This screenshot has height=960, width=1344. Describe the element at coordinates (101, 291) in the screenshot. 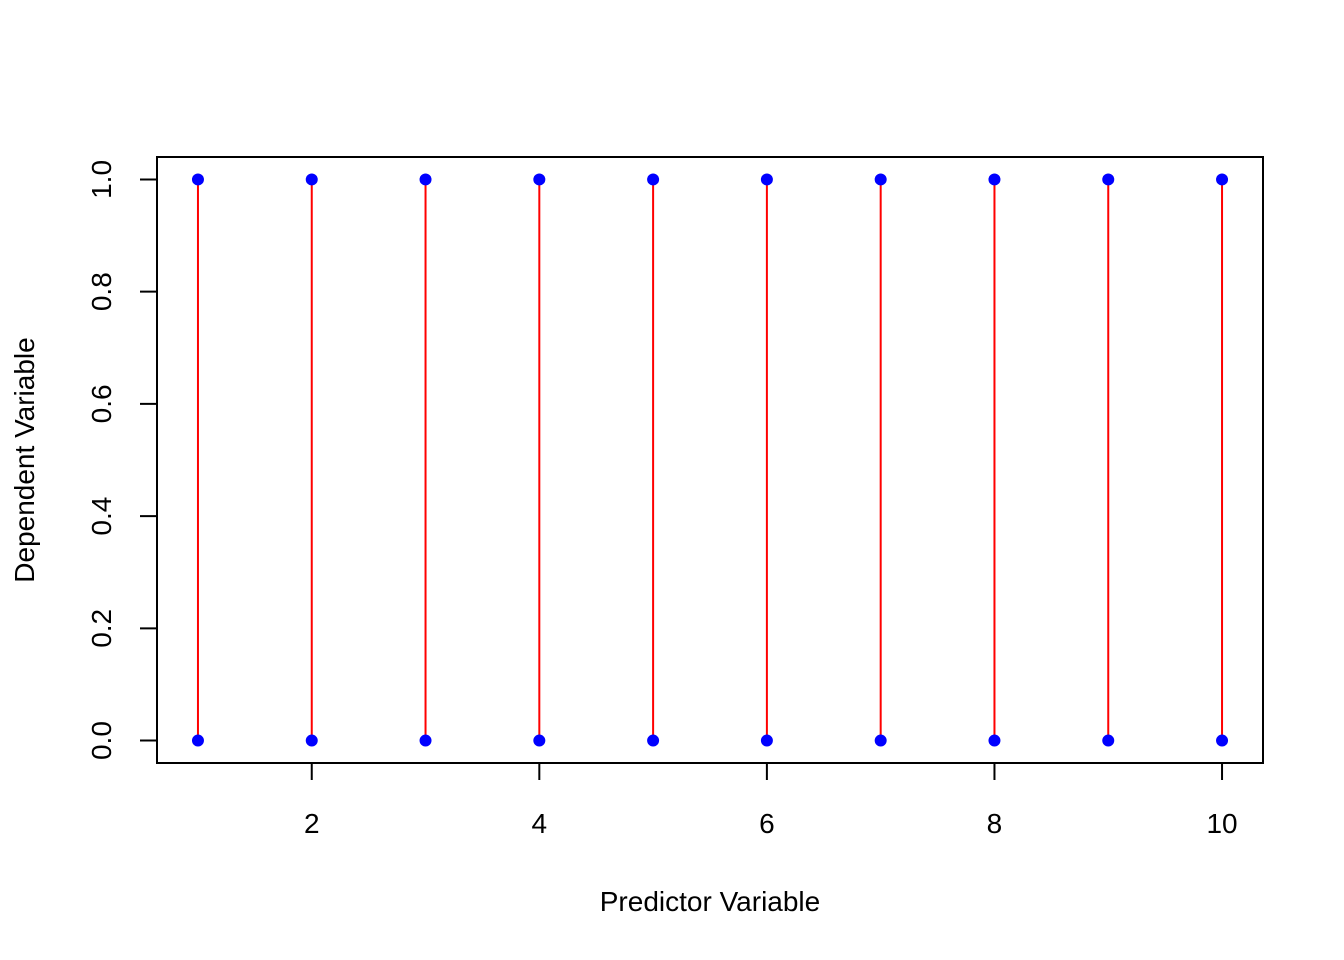

I see `y-tick-label: 0.8` at that location.